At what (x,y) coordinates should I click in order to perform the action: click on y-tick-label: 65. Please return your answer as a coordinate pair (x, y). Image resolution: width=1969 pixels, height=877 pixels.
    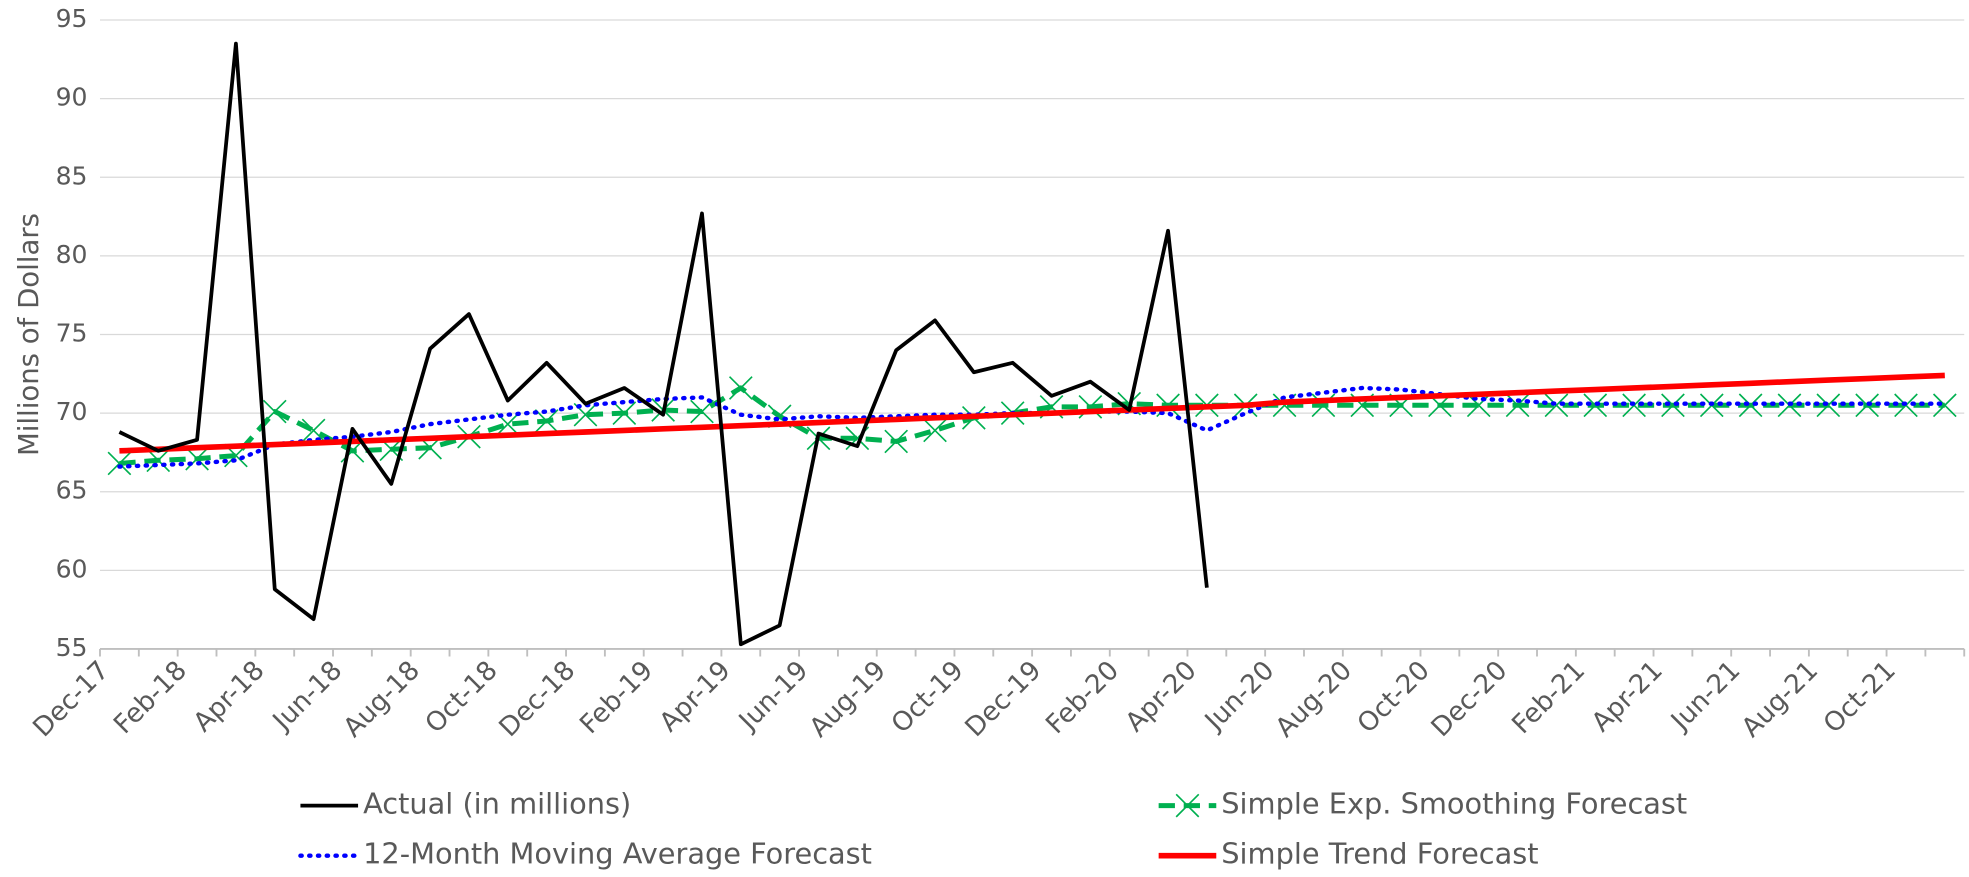
    Looking at the image, I should click on (72, 490).